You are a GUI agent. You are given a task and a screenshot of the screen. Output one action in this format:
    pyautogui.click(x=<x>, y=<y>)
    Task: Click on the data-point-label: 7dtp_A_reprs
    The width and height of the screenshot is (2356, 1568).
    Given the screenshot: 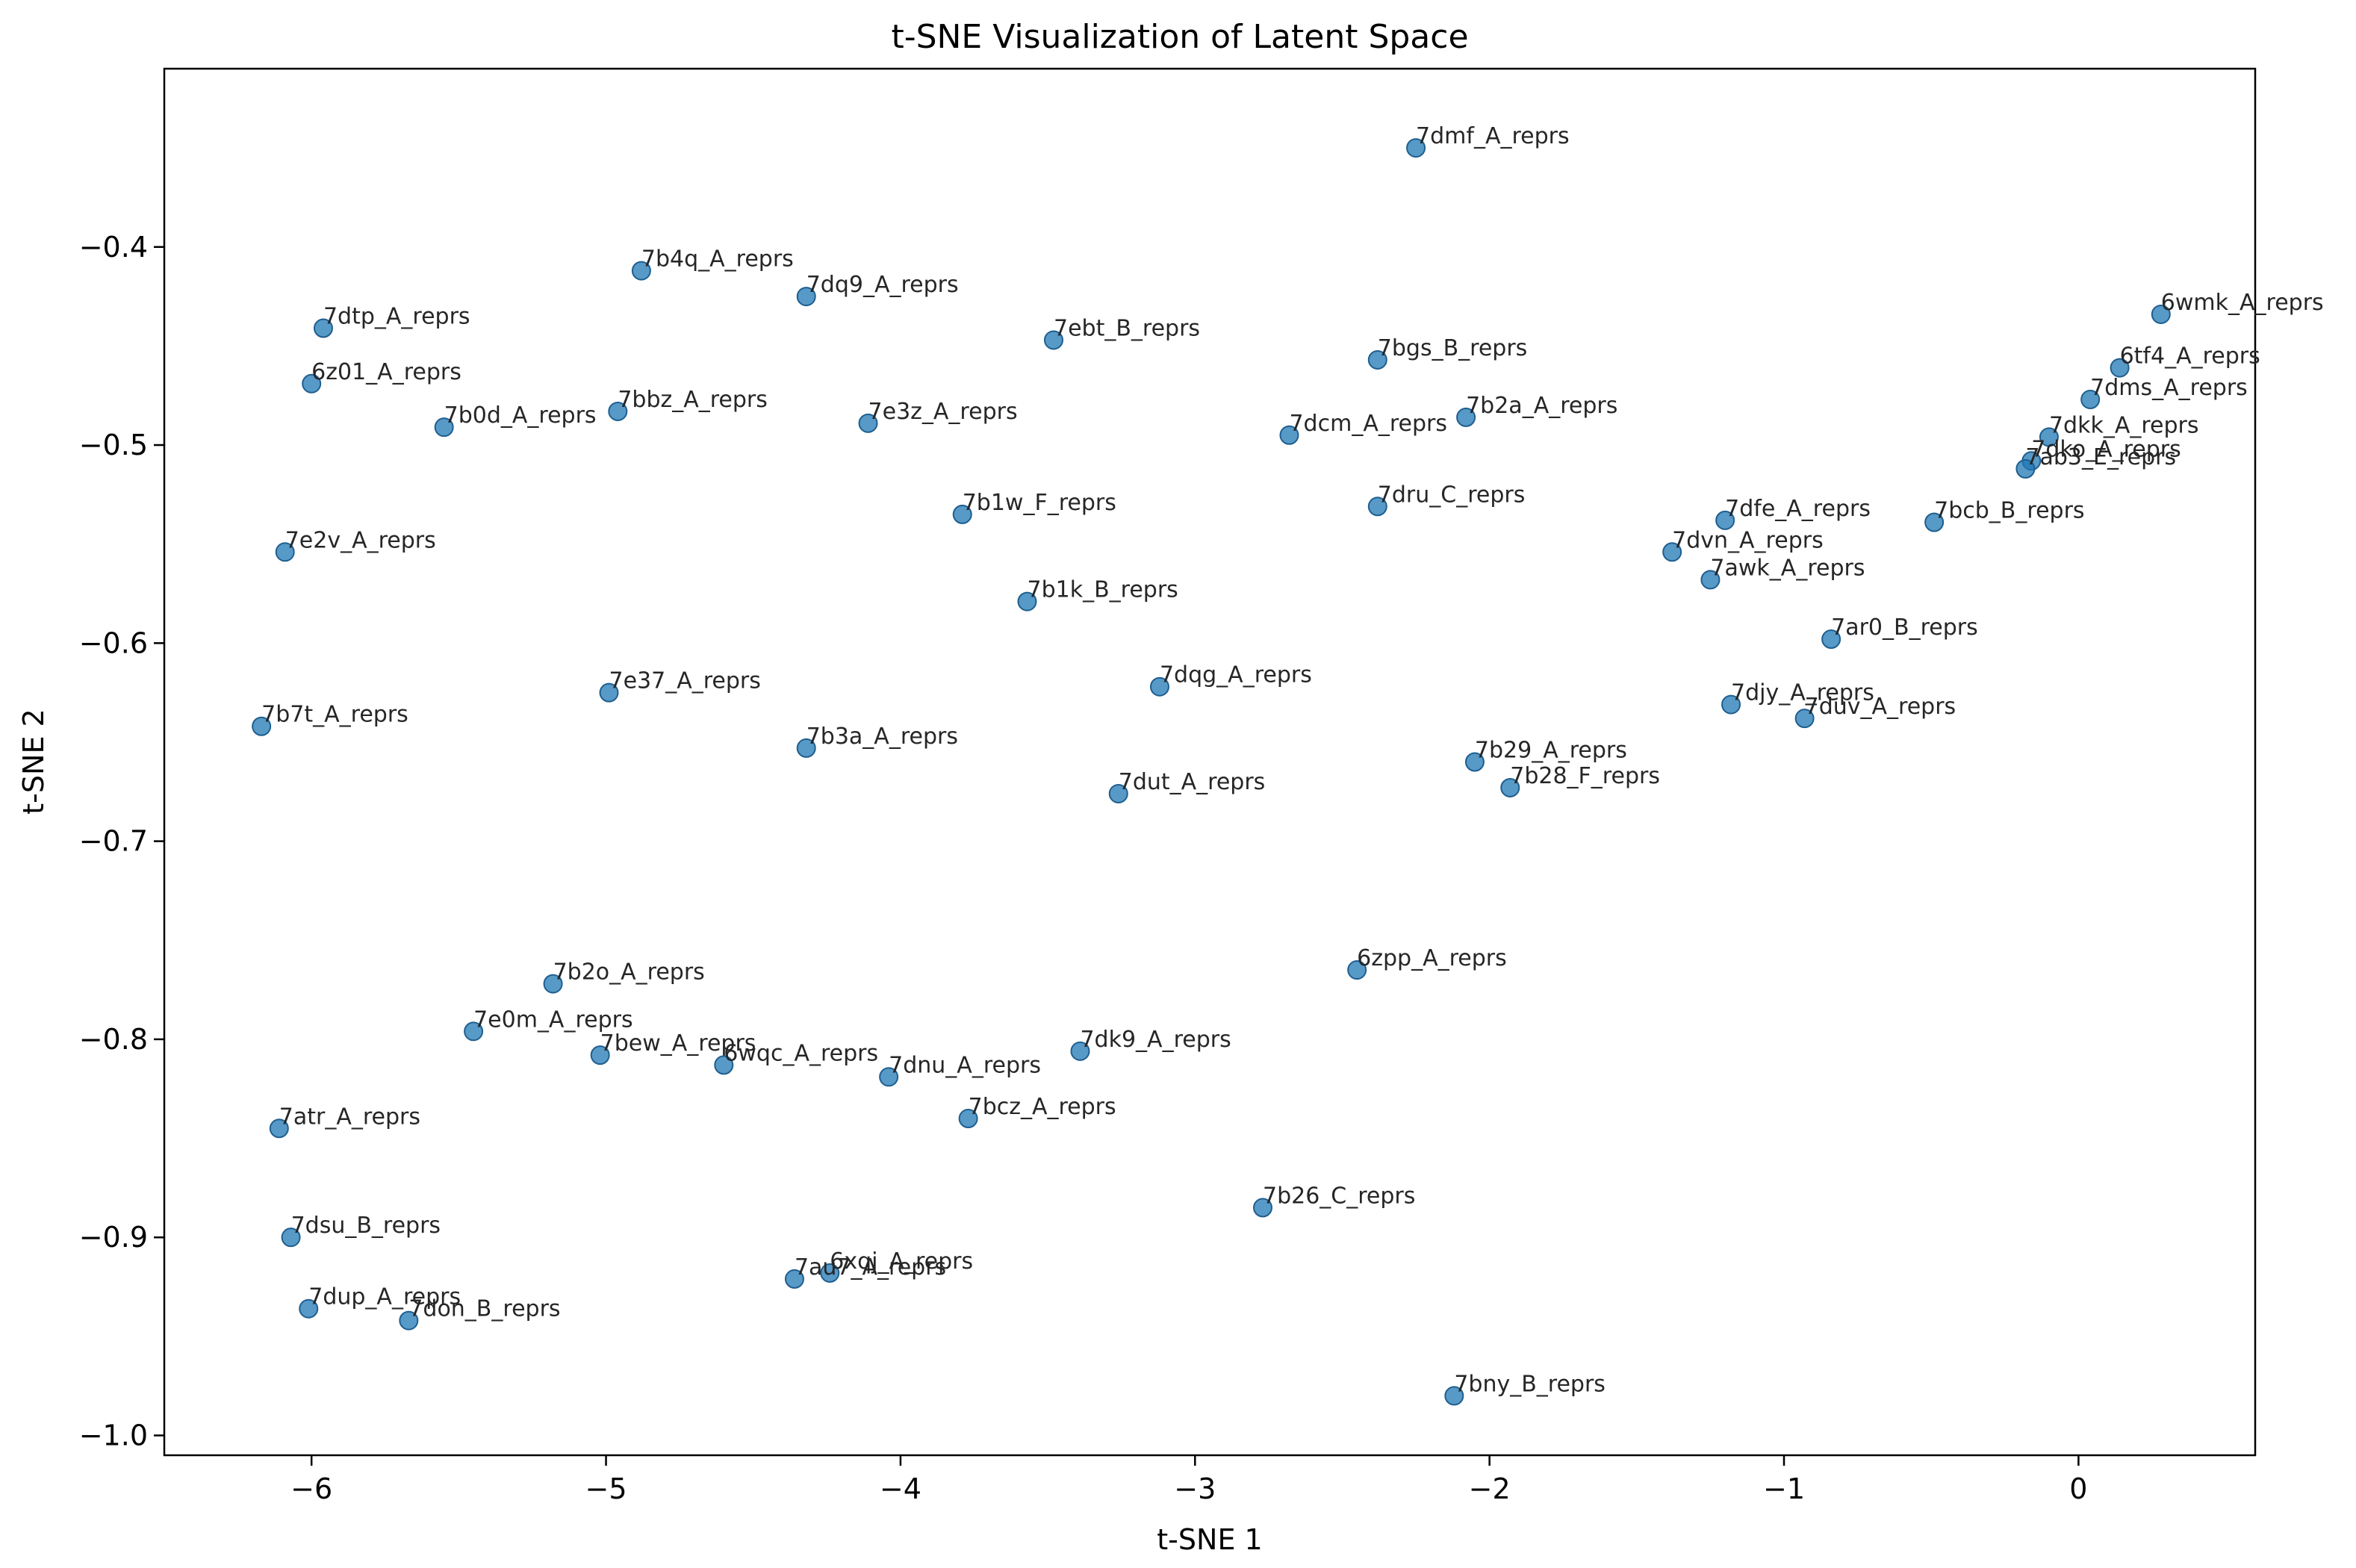 What is the action you would take?
    pyautogui.click(x=396, y=317)
    